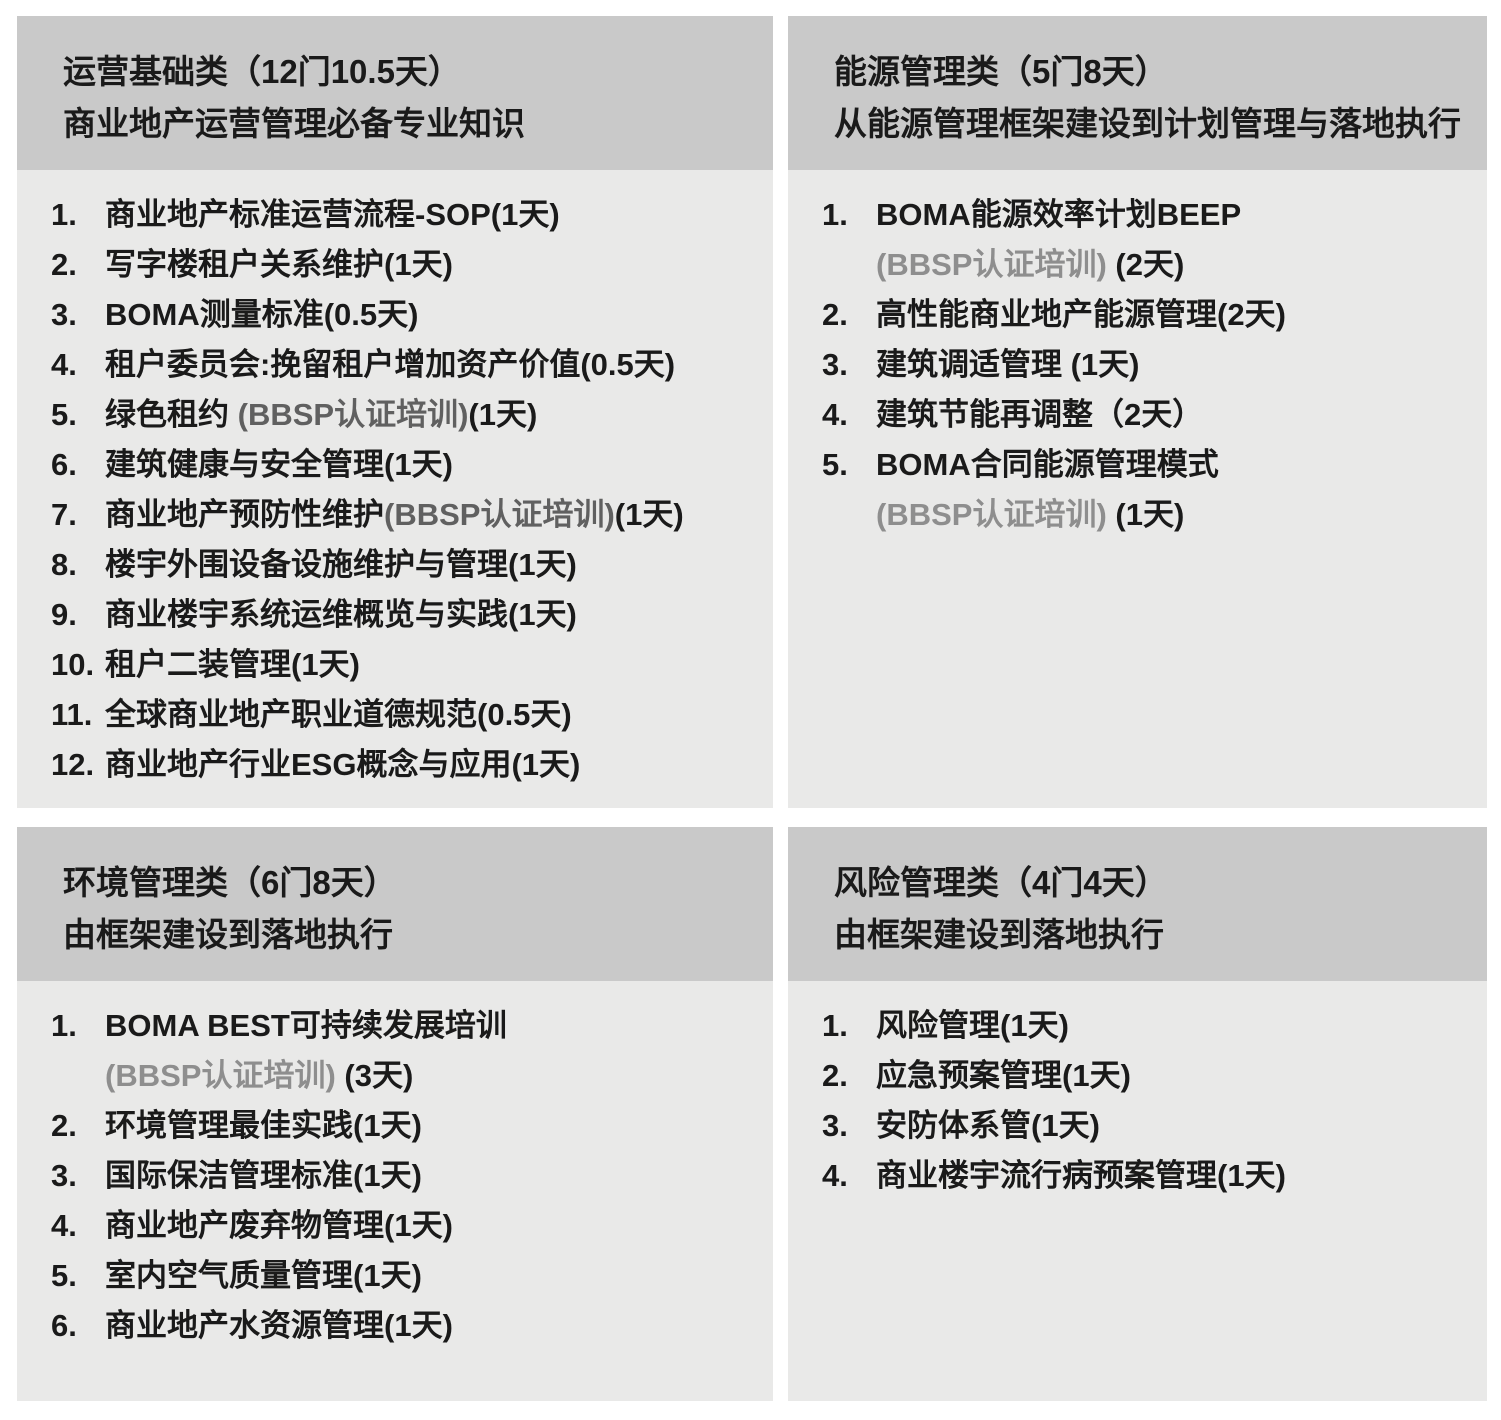  What do you see at coordinates (230, 882) in the screenshot?
I see `panel-environment-title: 环境管理类（6门8天）` at bounding box center [230, 882].